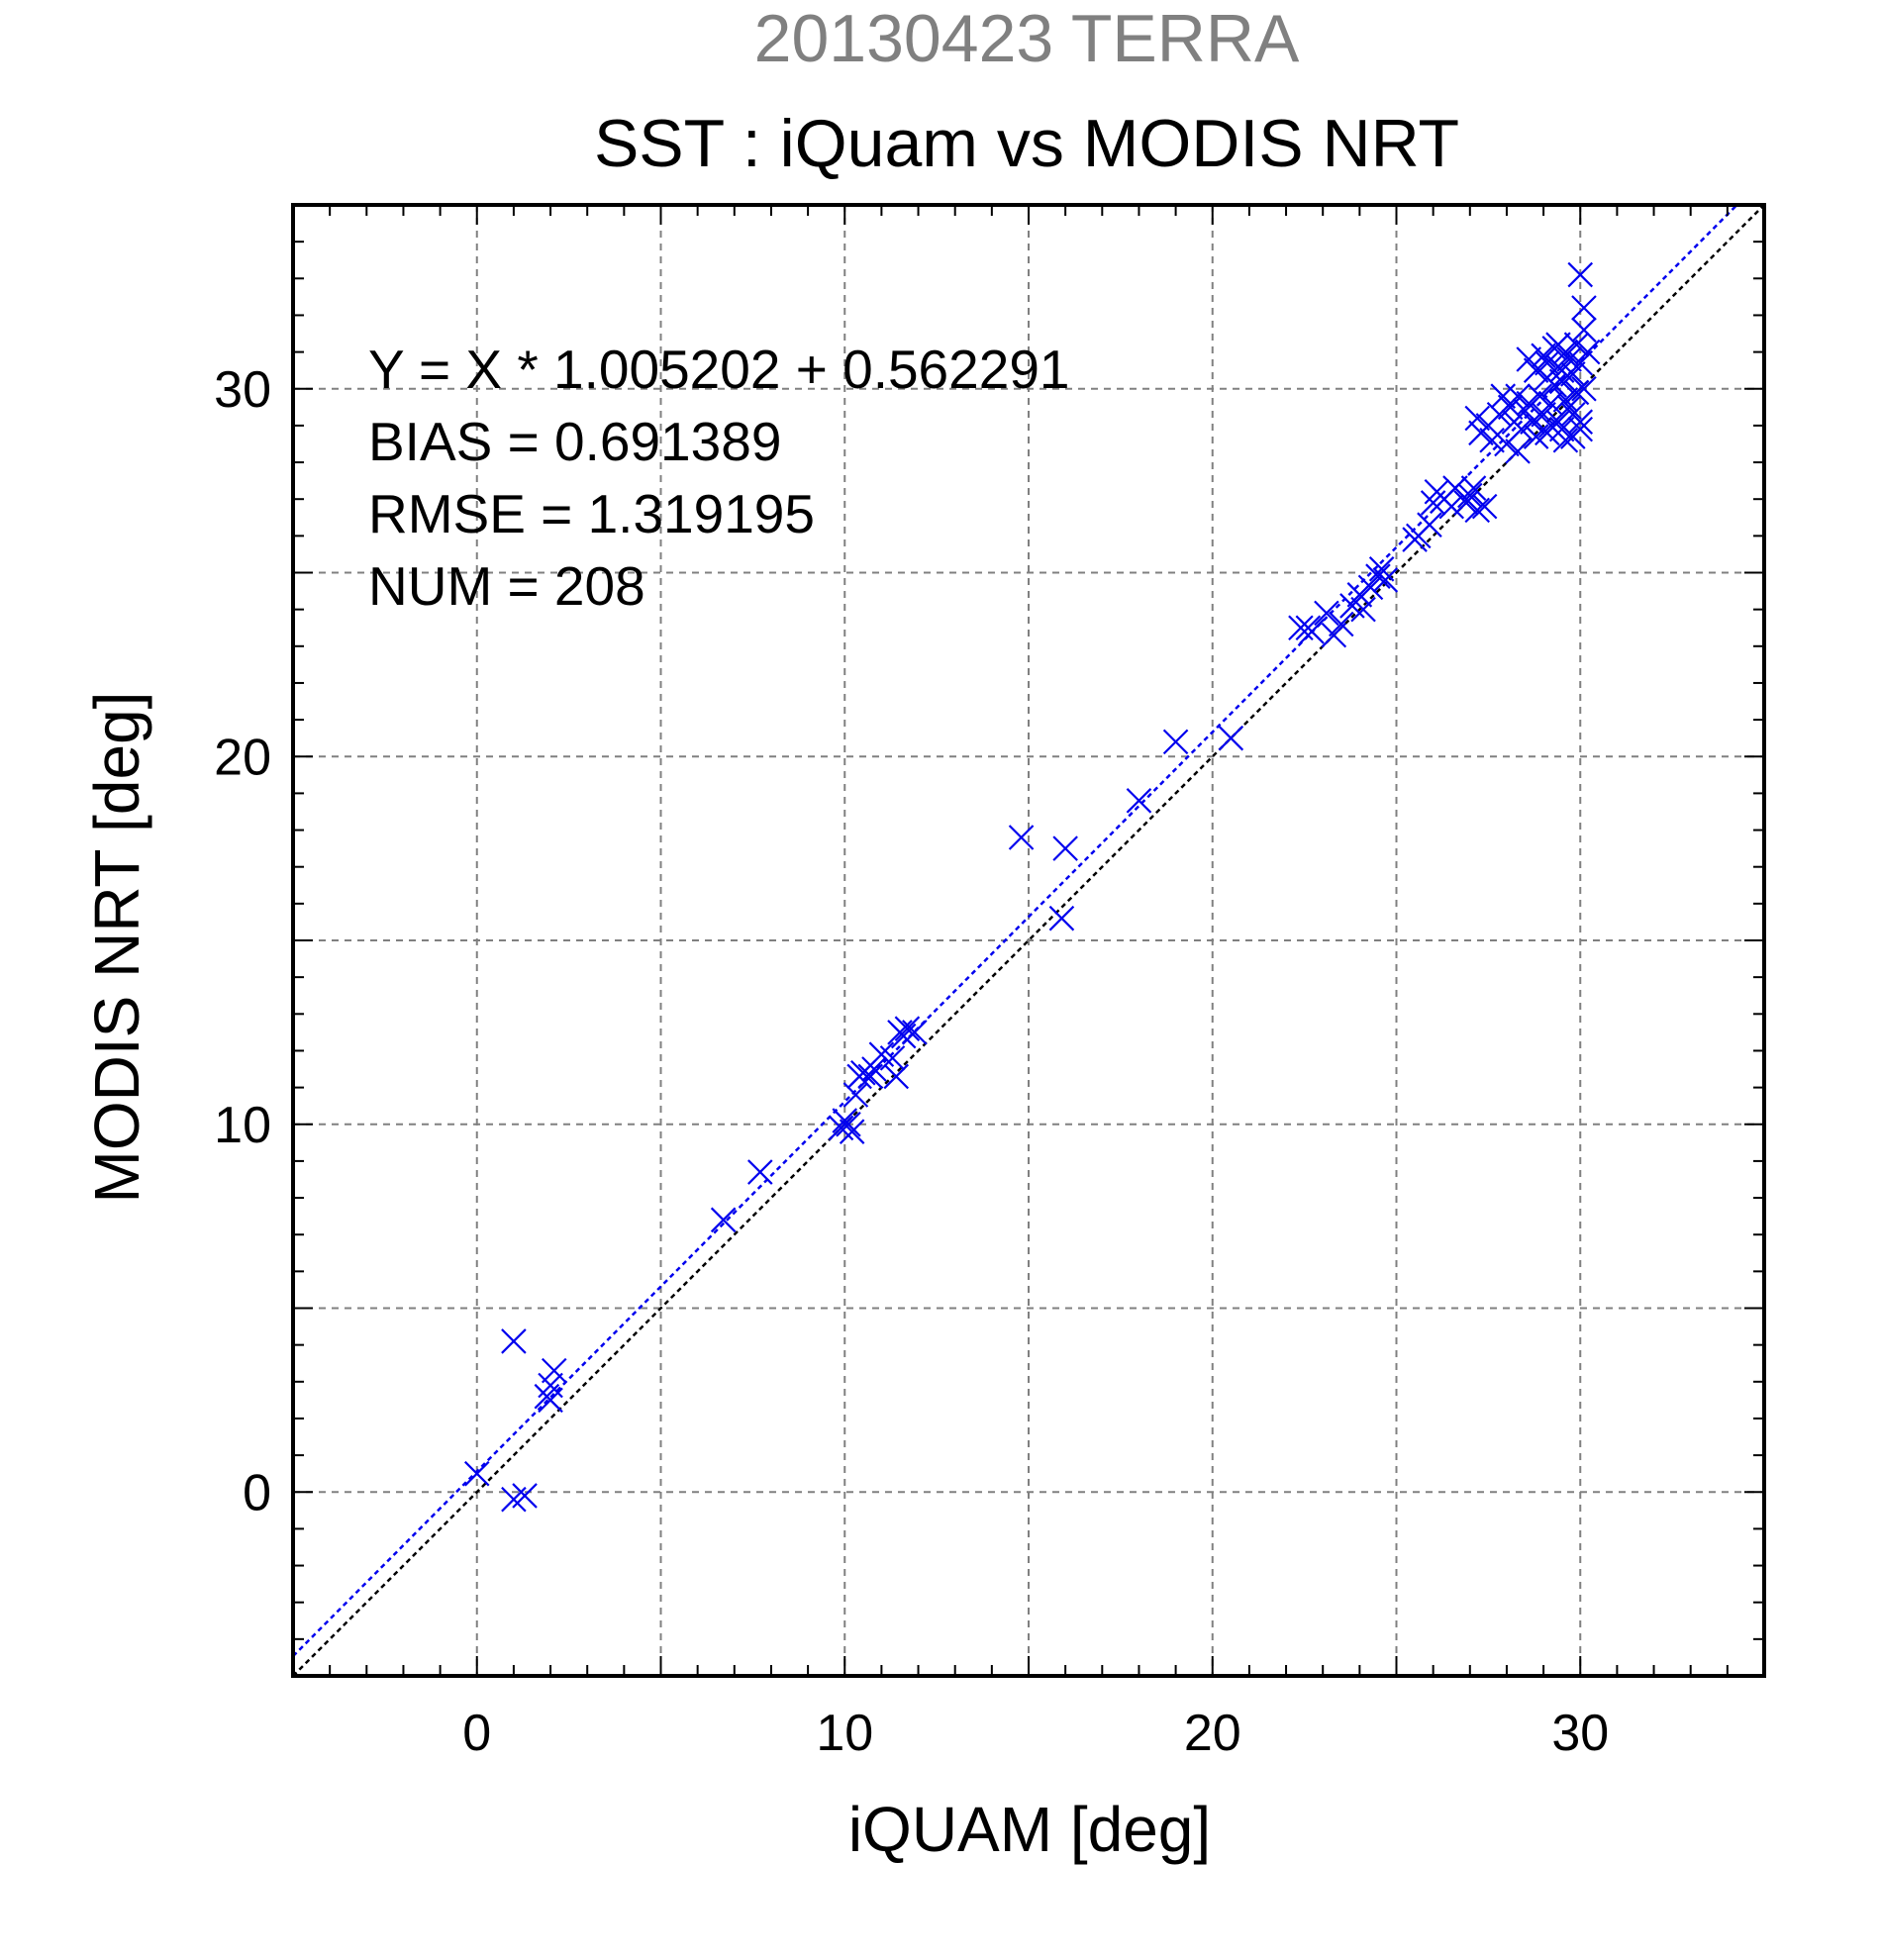 Image resolution: width=1881 pixels, height=1960 pixels. What do you see at coordinates (1212, 1733) in the screenshot?
I see `x-tick-label: 20` at bounding box center [1212, 1733].